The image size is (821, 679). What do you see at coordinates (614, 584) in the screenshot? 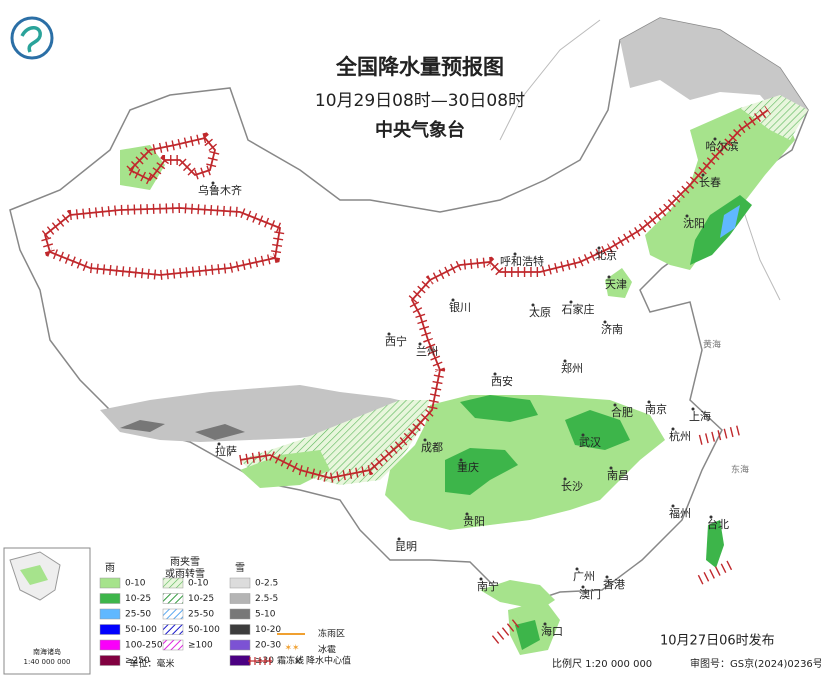
I see `city-label: 香港` at bounding box center [614, 584].